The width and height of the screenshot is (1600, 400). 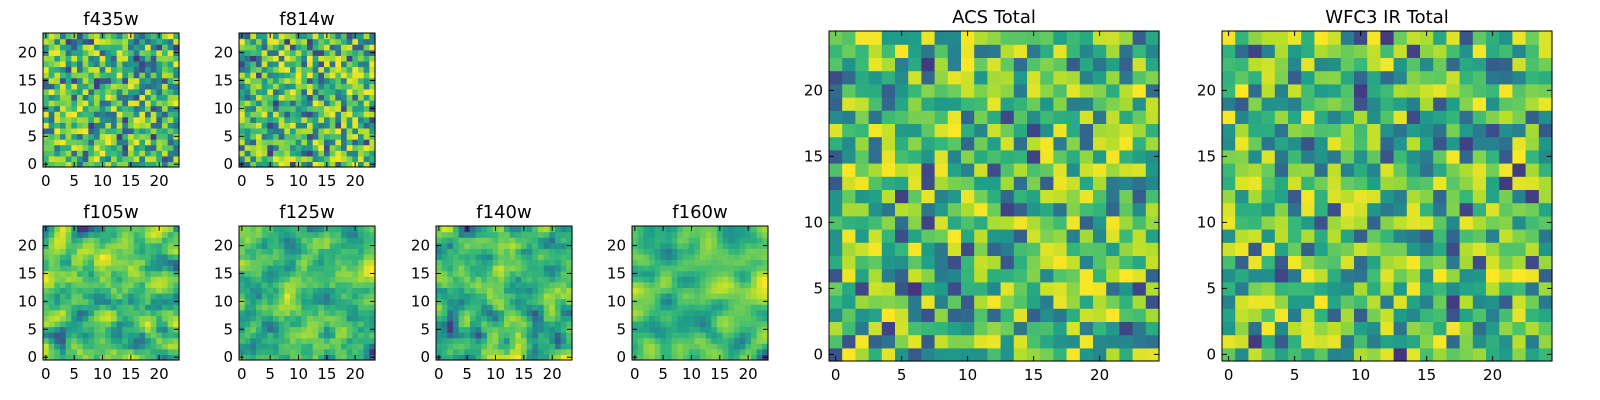 I want to click on y-tick-label: 10, so click(x=420, y=301).